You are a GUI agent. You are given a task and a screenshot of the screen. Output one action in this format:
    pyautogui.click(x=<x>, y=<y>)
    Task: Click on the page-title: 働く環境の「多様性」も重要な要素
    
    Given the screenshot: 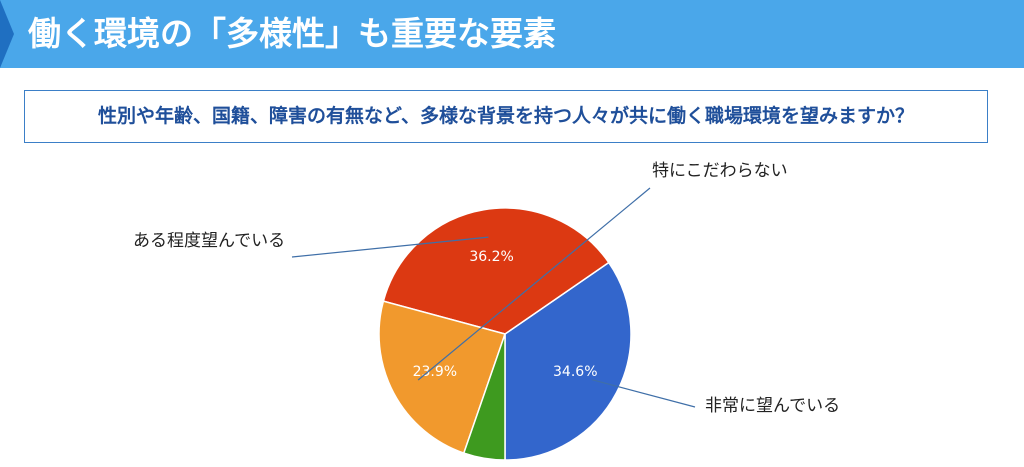 What is the action you would take?
    pyautogui.click(x=292, y=33)
    